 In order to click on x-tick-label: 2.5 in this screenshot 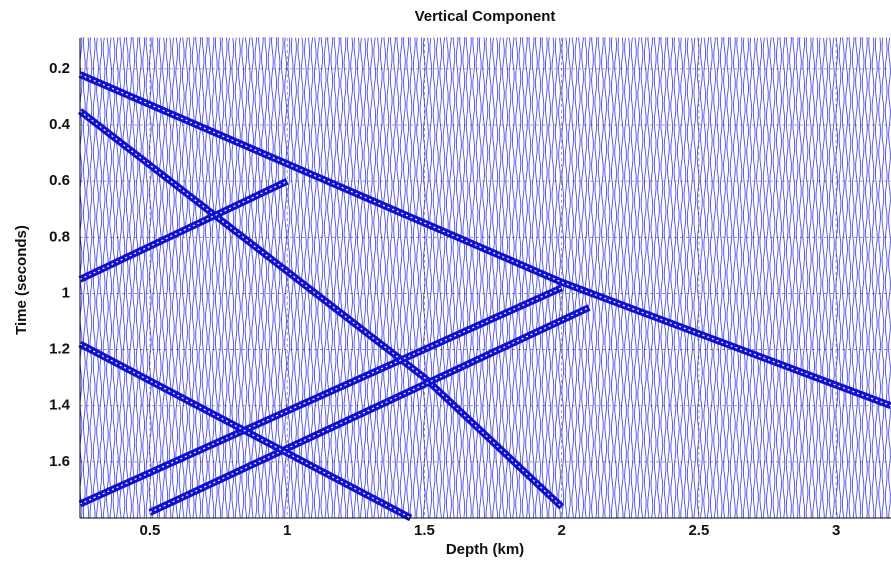, I will do `click(698, 530)`.